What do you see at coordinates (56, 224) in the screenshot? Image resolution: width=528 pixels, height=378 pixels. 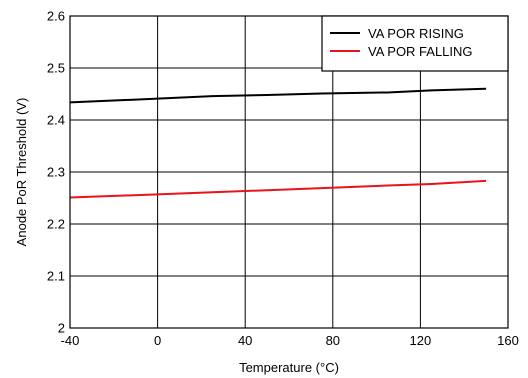 I see `y-tick-label: 2.2` at bounding box center [56, 224].